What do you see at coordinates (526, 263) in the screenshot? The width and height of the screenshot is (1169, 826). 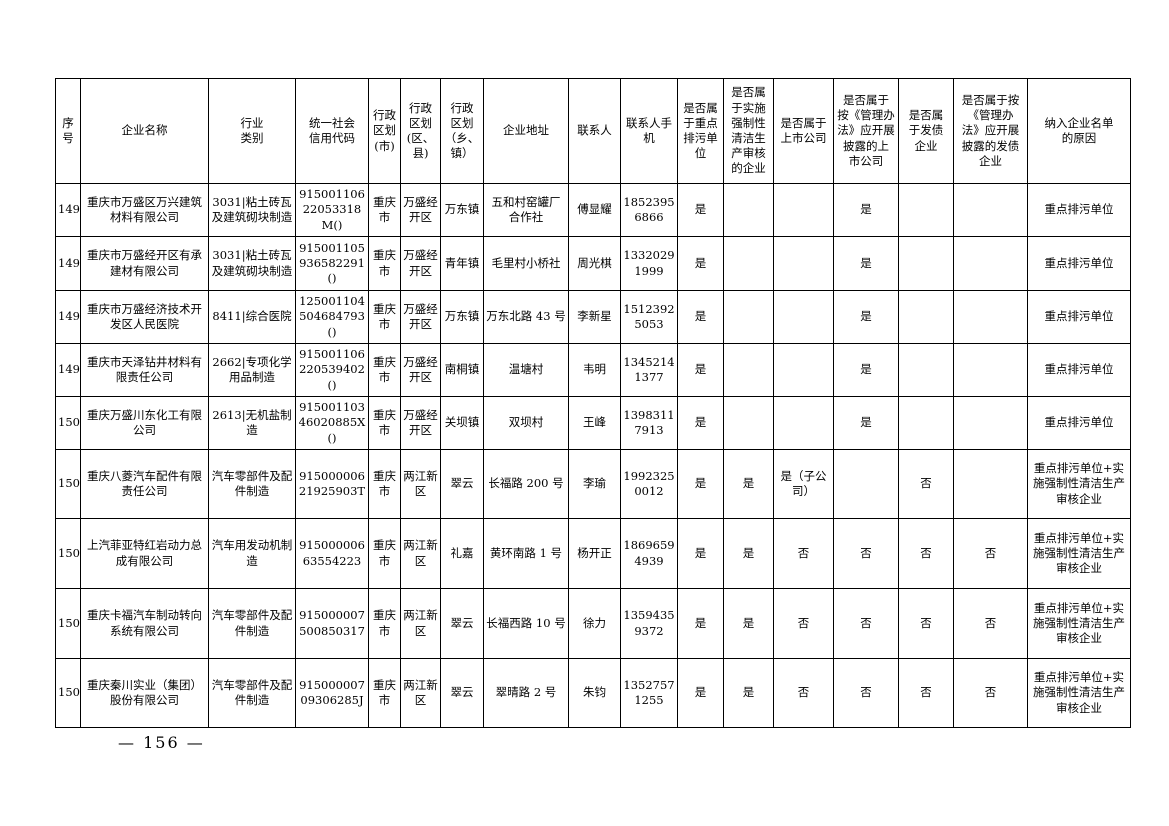 I see `cell-address: 毛里村小桥社` at bounding box center [526, 263].